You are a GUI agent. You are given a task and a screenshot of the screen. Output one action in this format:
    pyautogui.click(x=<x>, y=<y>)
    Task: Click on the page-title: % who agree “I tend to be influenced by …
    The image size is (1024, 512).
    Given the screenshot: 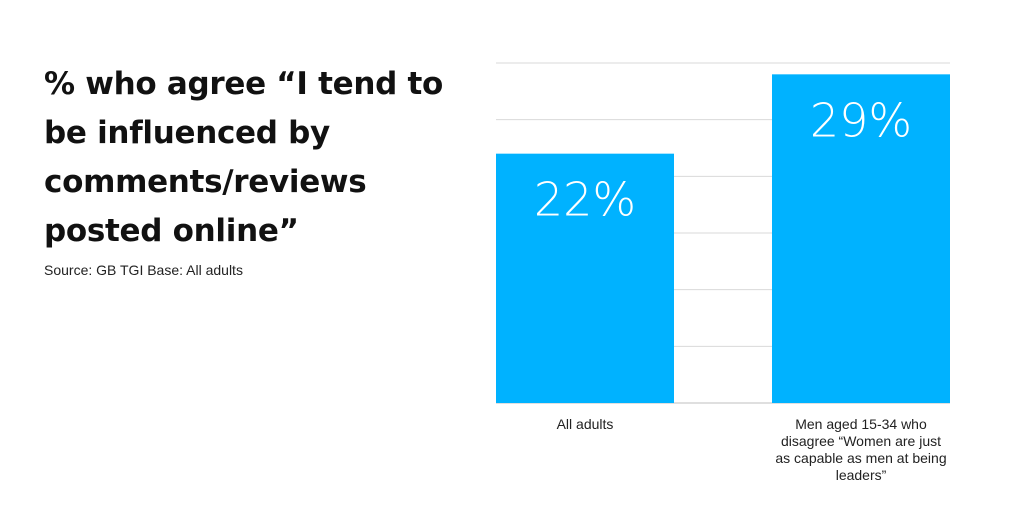 What is the action you would take?
    pyautogui.click(x=244, y=157)
    